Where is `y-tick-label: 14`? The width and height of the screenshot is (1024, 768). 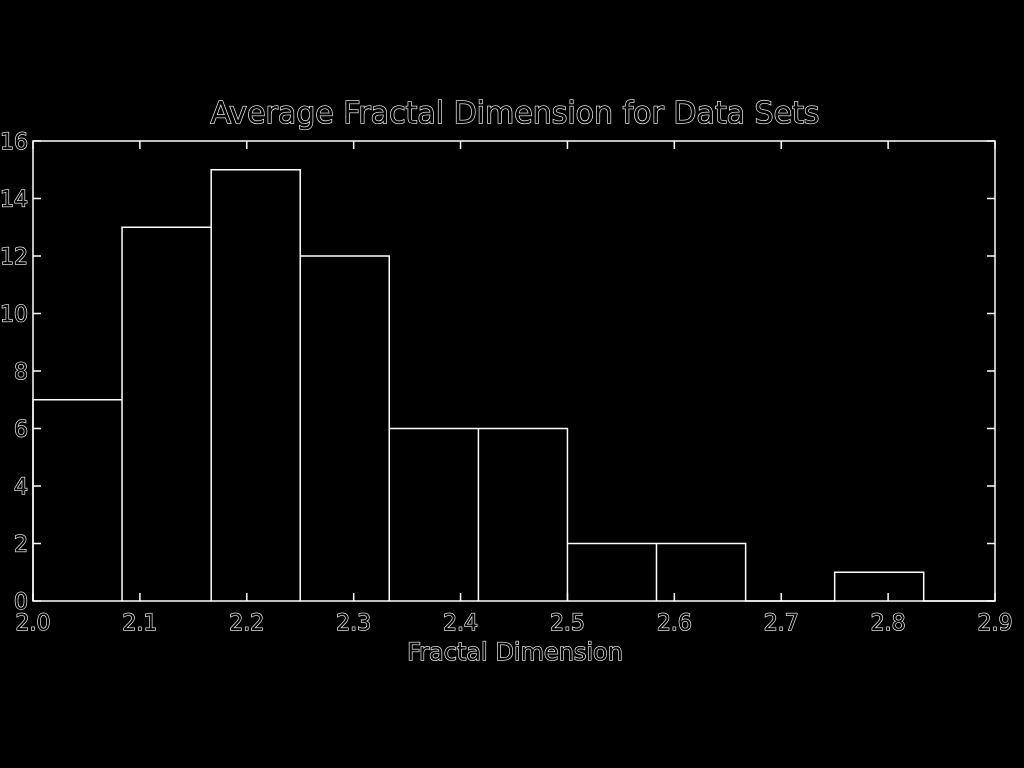
y-tick-label: 14 is located at coordinates (14, 200).